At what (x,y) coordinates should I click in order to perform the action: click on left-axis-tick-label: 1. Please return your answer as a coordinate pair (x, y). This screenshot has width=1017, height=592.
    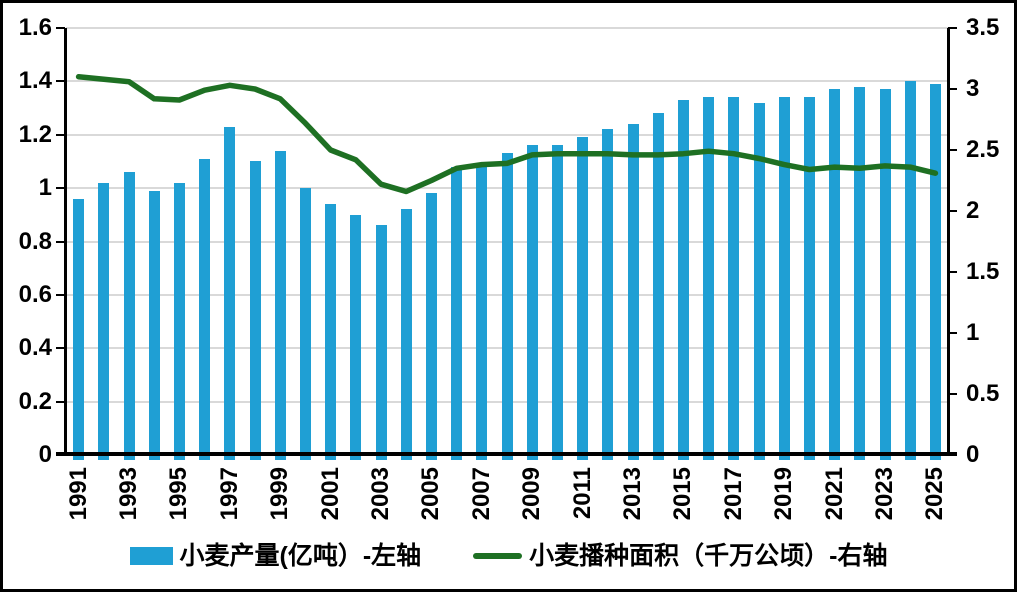
    Looking at the image, I should click on (45, 188).